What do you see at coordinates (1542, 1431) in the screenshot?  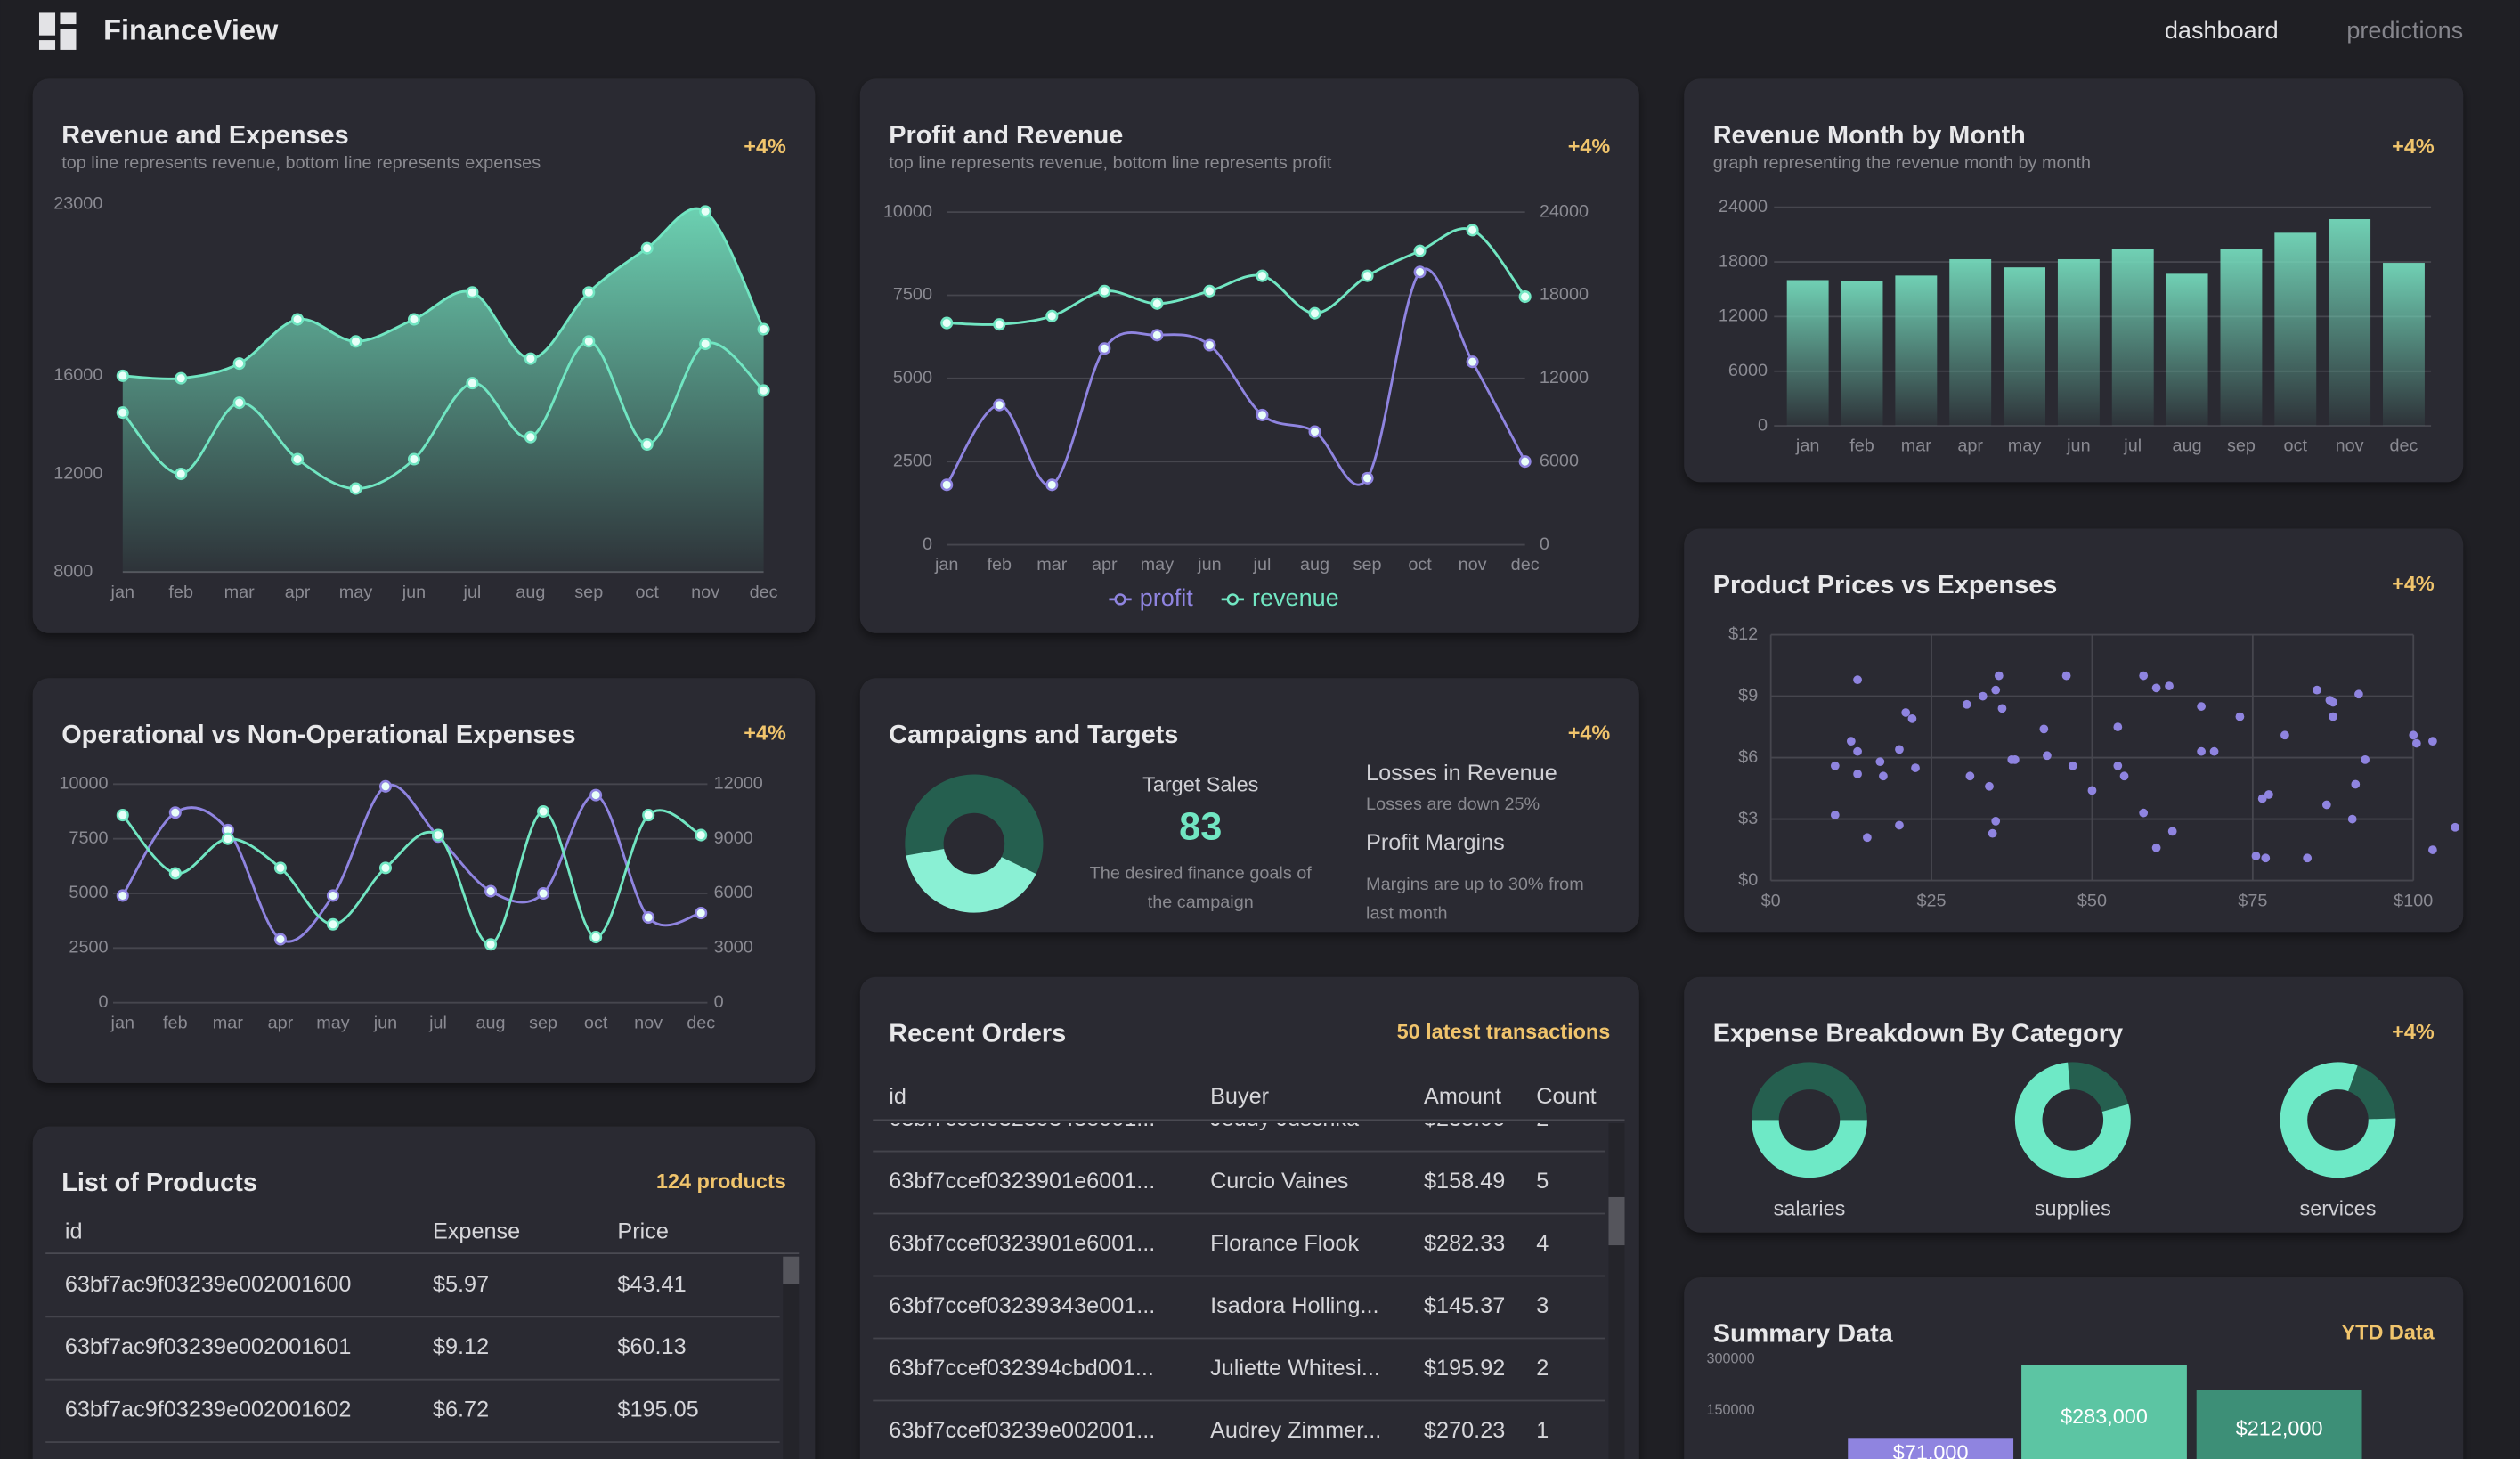 I see `table-cell: 1` at bounding box center [1542, 1431].